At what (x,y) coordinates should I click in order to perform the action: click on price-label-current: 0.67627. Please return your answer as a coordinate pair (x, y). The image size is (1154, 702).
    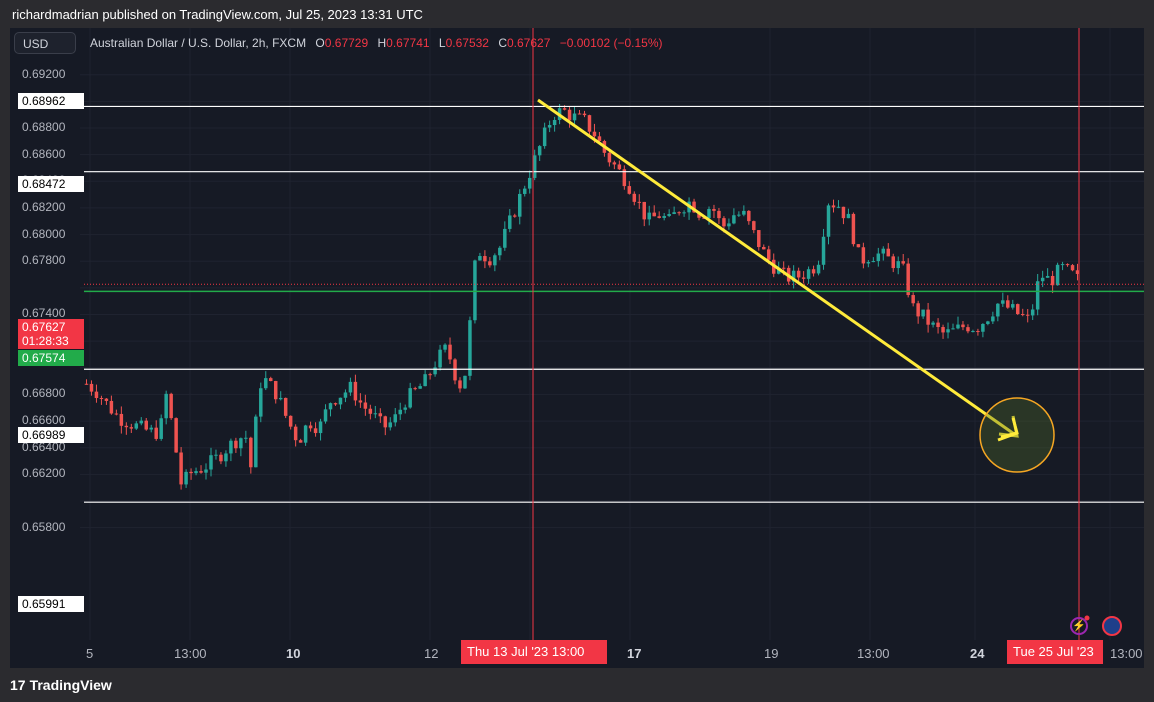
    Looking at the image, I should click on (51, 327).